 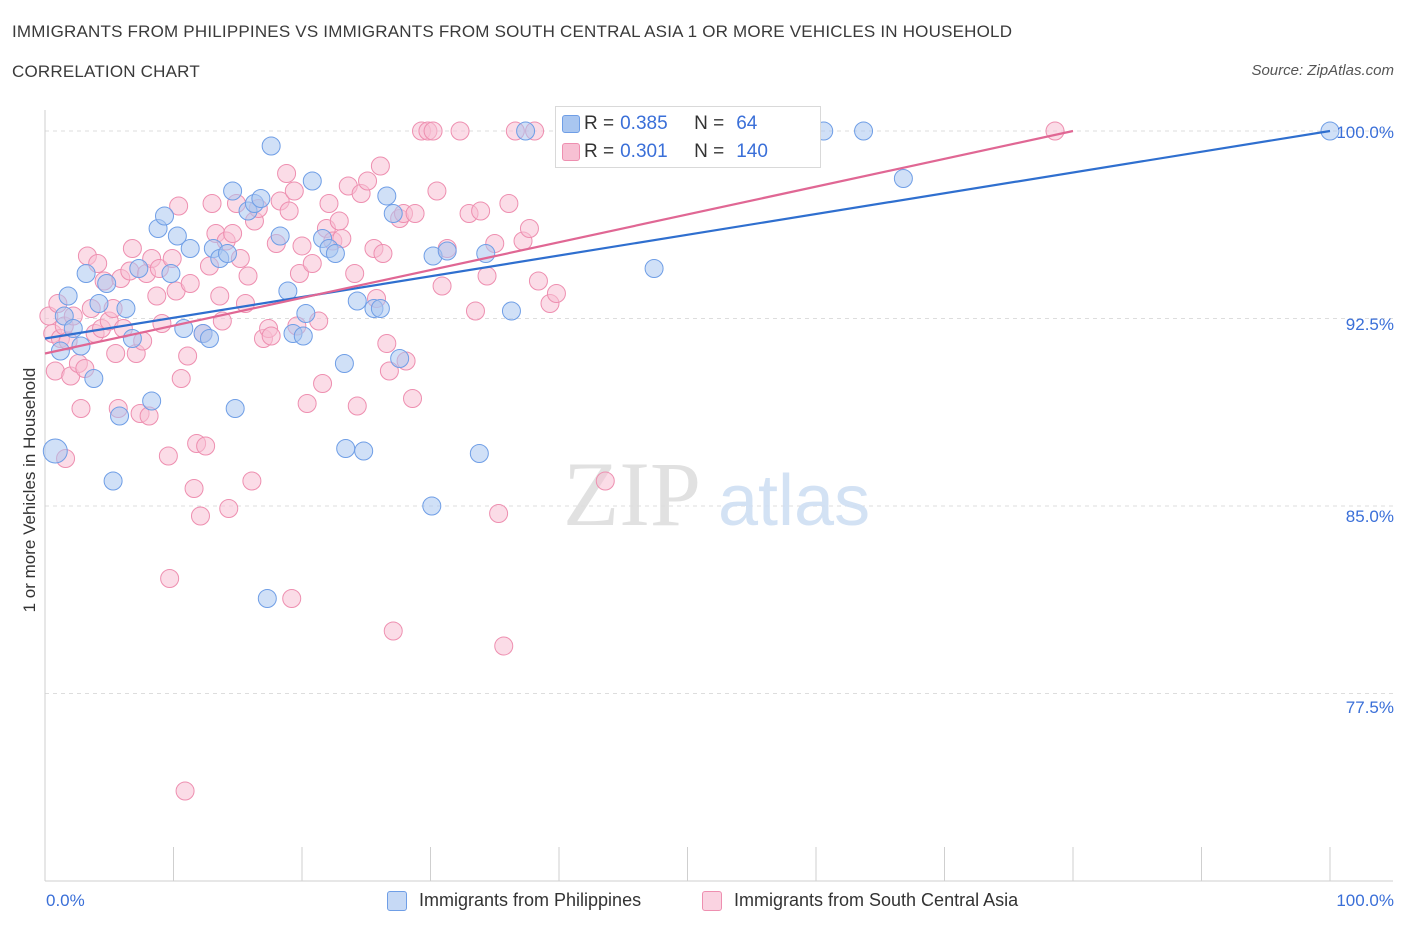 I want to click on legend-item-philippines: Immigrants from Philippines, so click(x=514, y=900).